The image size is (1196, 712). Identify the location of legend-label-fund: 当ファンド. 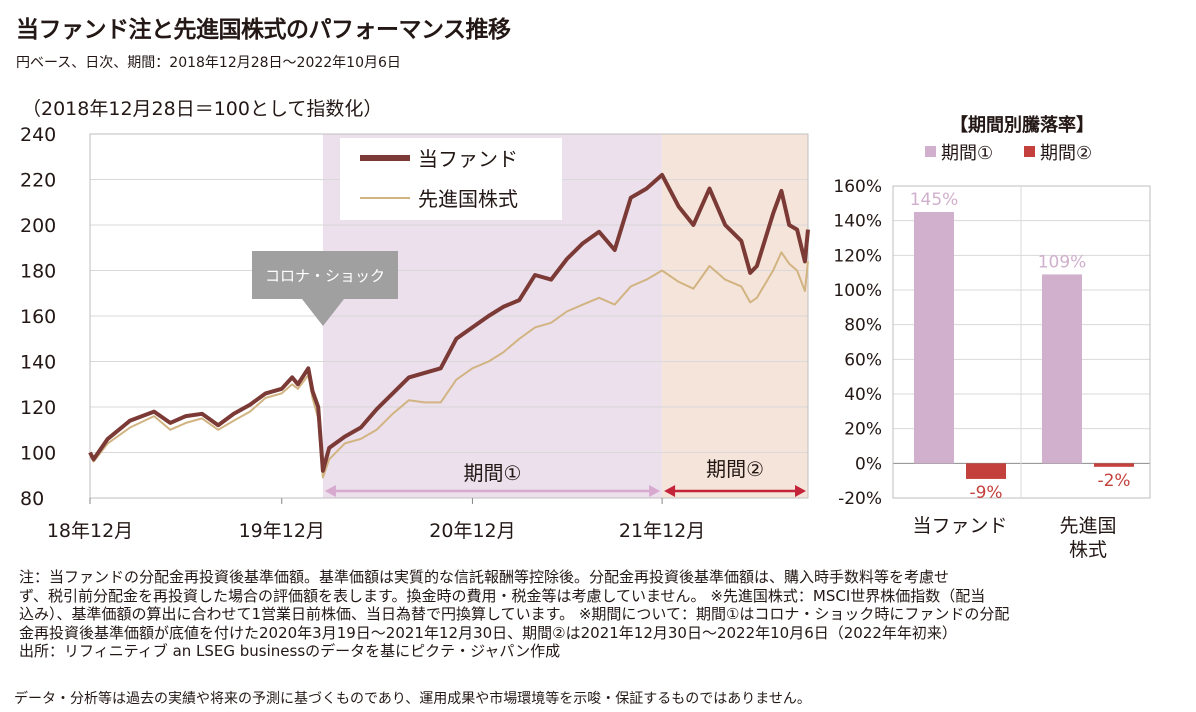
(468, 159).